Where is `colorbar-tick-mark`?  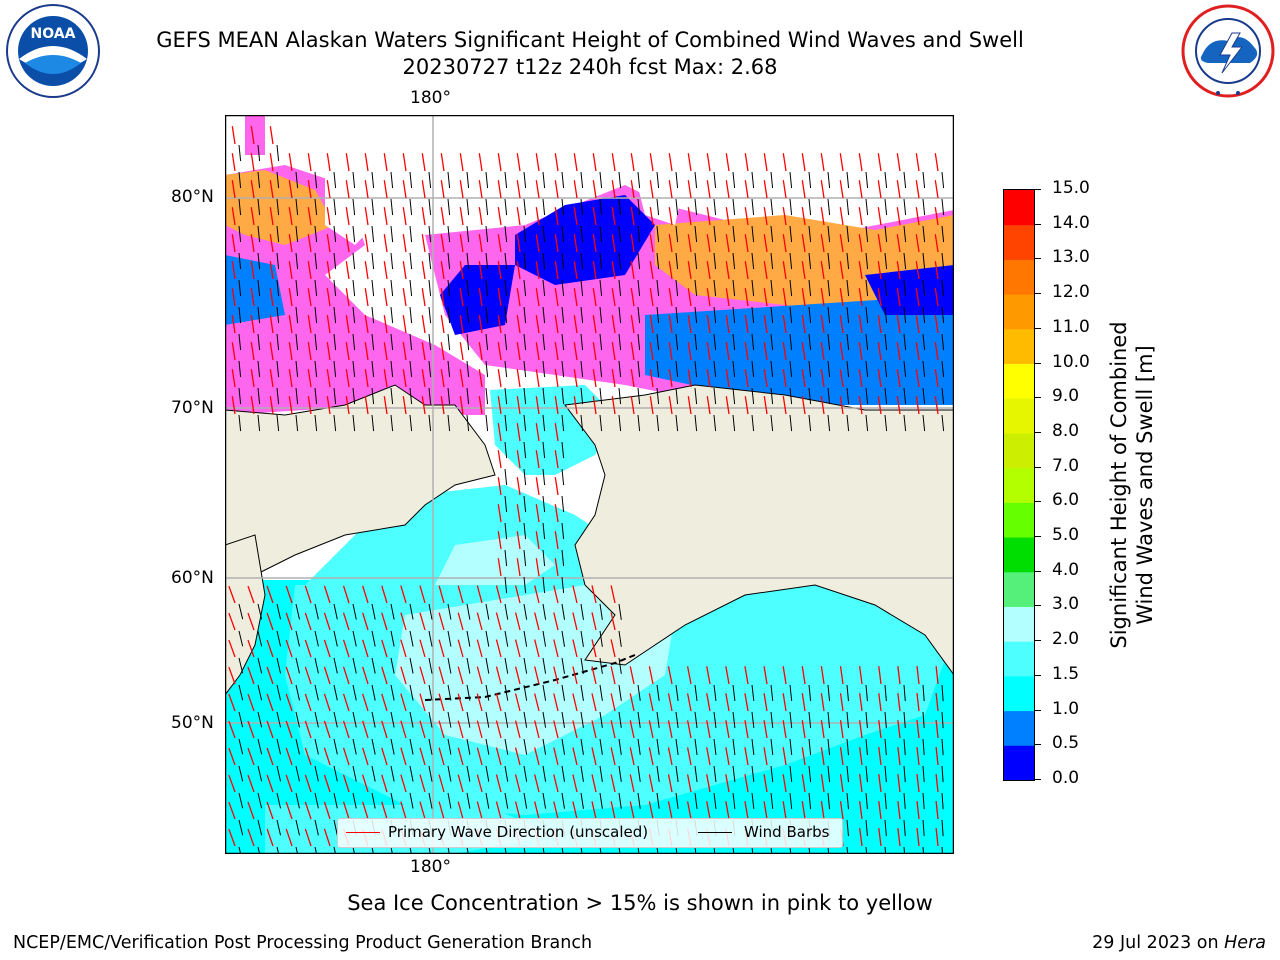
colorbar-tick-mark is located at coordinates (1037, 467).